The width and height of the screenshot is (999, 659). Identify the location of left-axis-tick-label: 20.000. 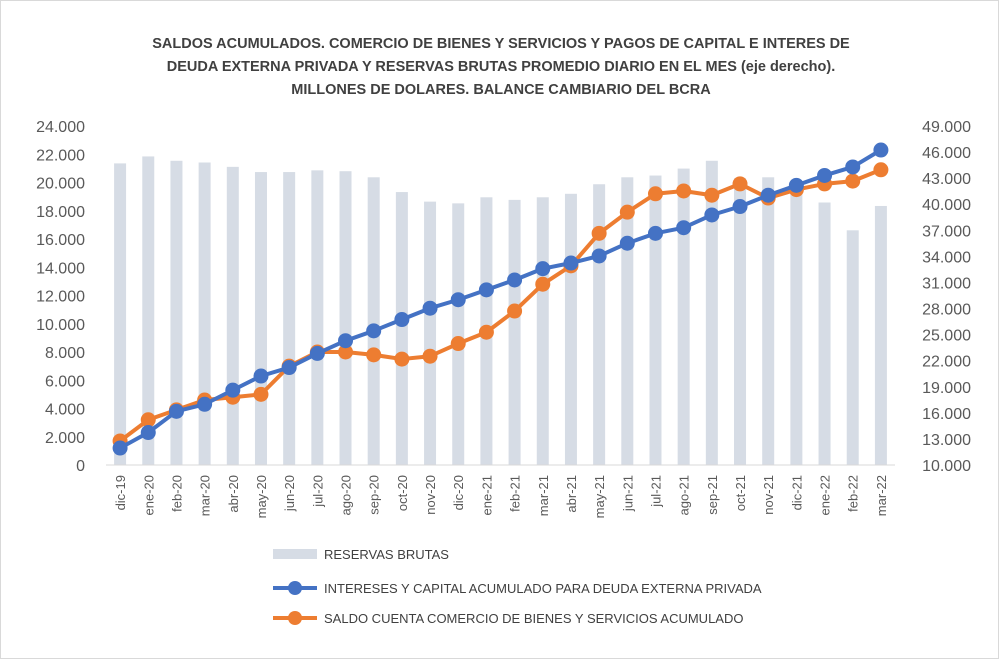
(60, 184).